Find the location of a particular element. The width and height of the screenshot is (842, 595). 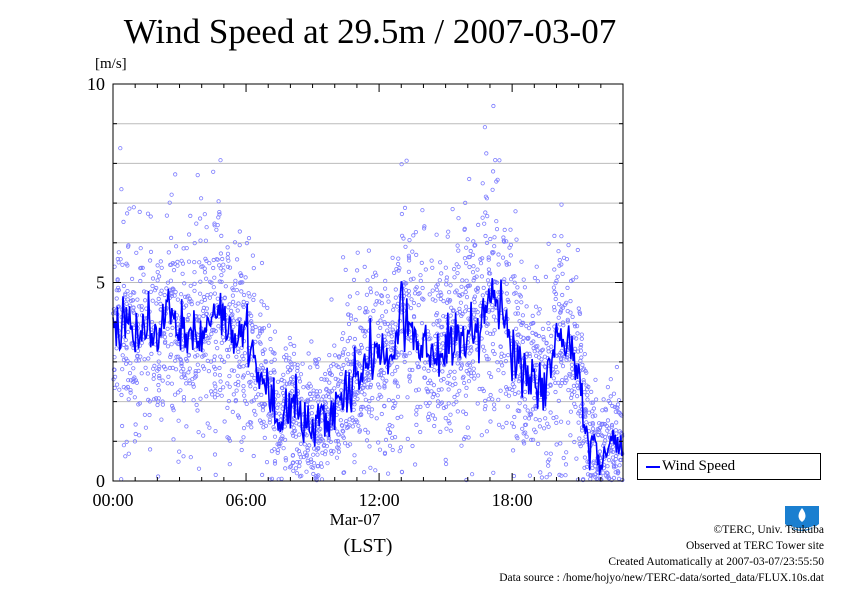

x-tick-label: 00:00 is located at coordinates (112, 500).